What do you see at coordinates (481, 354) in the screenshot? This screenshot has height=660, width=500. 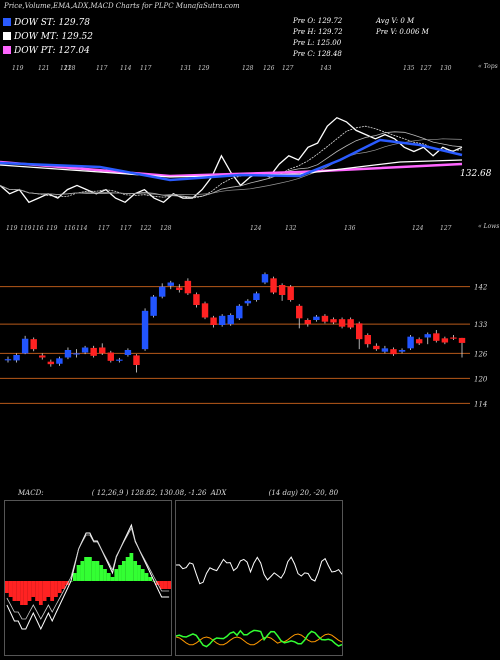 I see `price-tick-label: 126` at bounding box center [481, 354].